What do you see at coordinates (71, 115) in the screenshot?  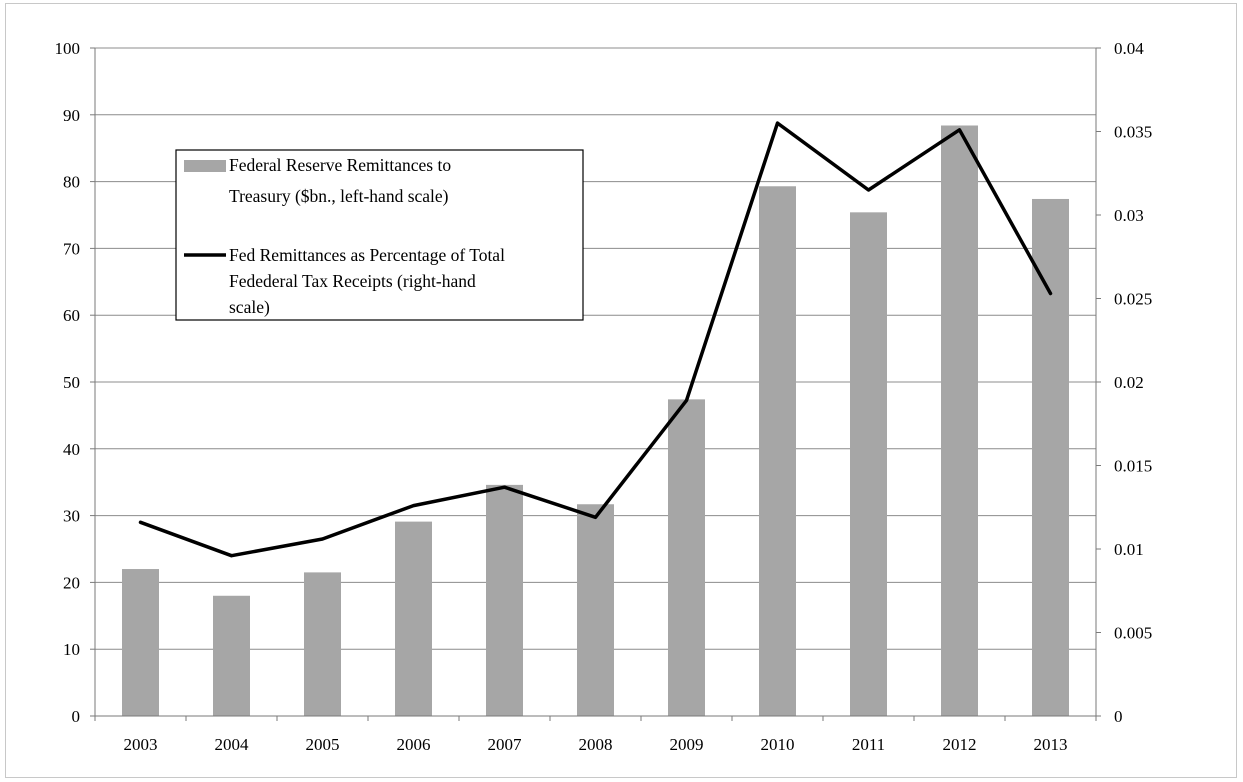 I see `left-tick-label: 90` at bounding box center [71, 115].